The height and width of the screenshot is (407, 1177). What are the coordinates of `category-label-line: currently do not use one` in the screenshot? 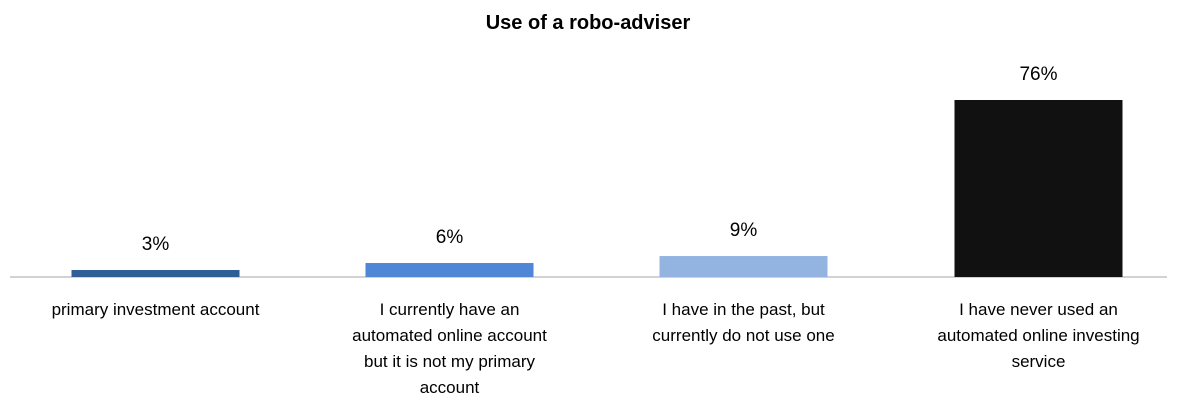 It's located at (743, 335).